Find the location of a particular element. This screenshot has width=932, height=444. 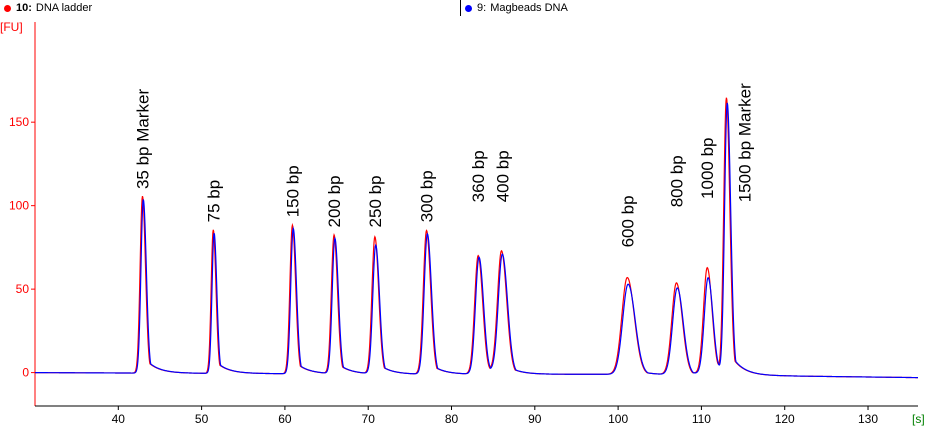

x-tick-label: 90 is located at coordinates (535, 419).